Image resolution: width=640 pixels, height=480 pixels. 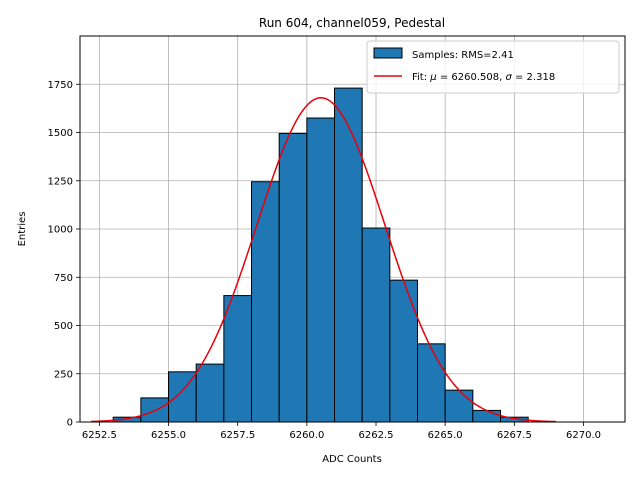 What do you see at coordinates (352, 459) in the screenshot?
I see `x-axis-label: ADC Counts` at bounding box center [352, 459].